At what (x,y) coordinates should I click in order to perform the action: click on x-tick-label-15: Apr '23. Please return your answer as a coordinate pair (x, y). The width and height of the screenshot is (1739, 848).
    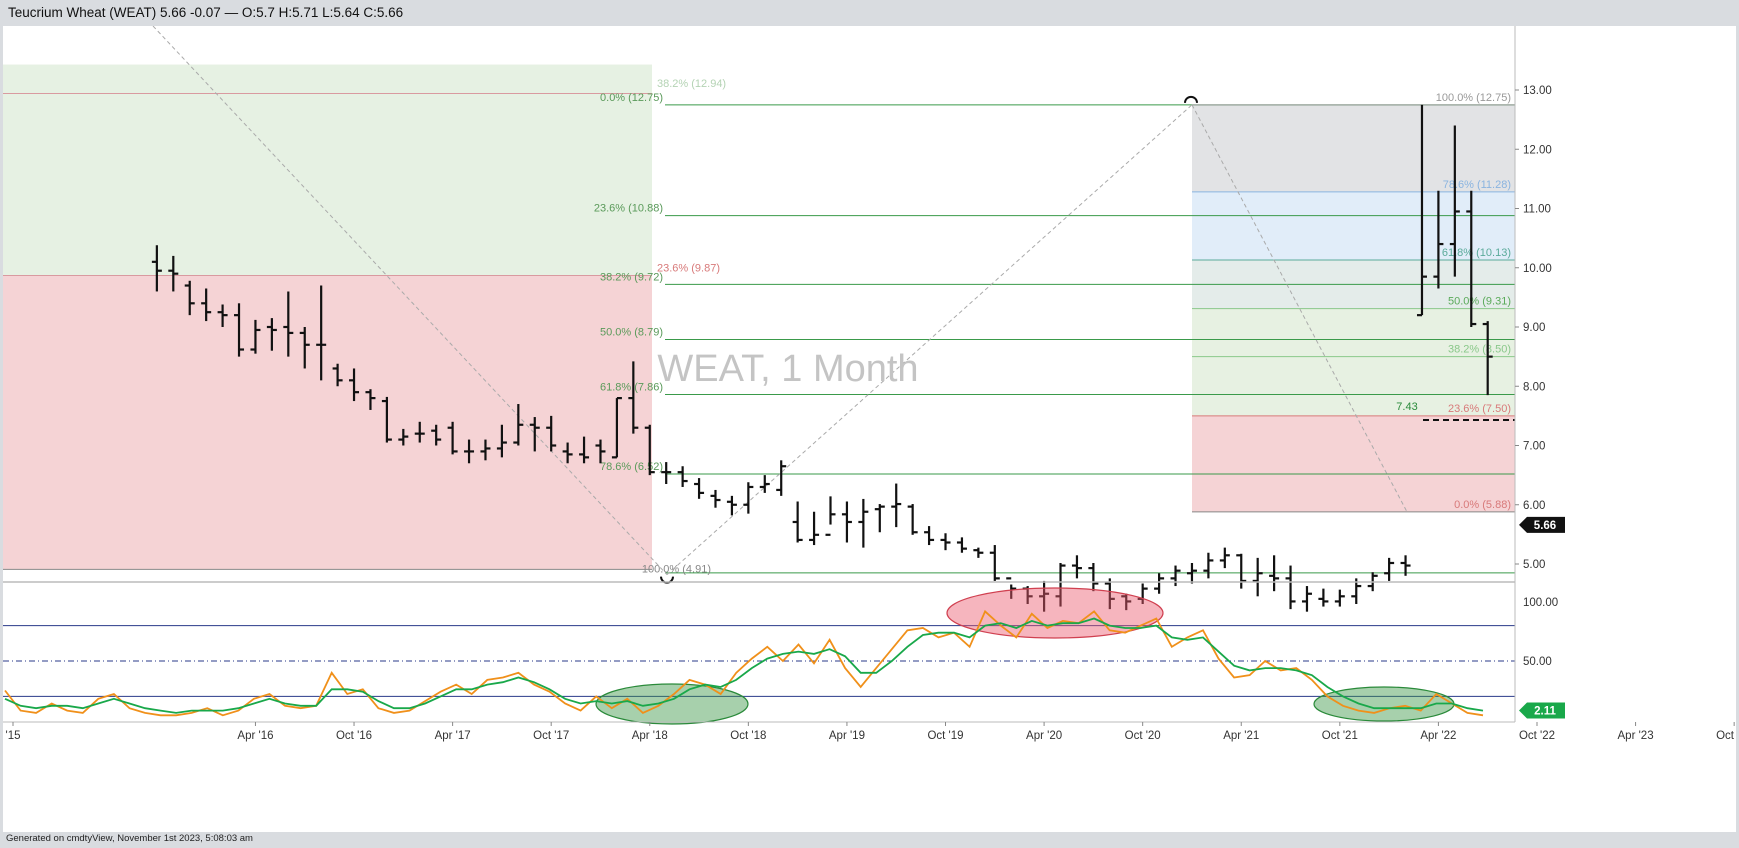
    Looking at the image, I should click on (1636, 736).